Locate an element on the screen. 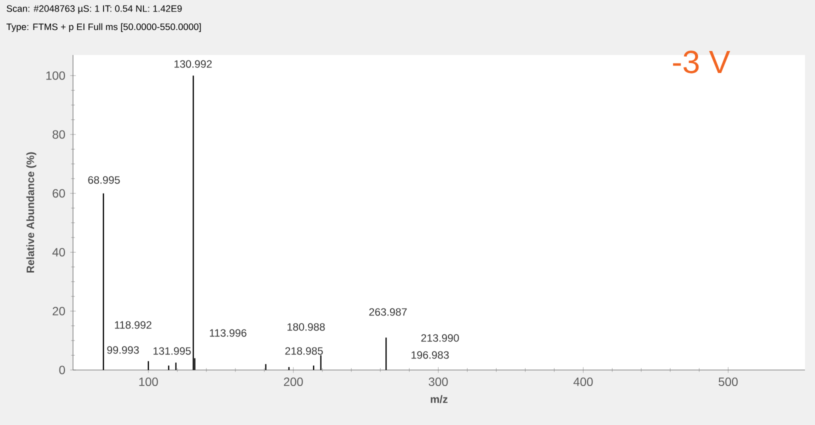 The width and height of the screenshot is (815, 425). y-tick-label: 40 is located at coordinates (58, 252).